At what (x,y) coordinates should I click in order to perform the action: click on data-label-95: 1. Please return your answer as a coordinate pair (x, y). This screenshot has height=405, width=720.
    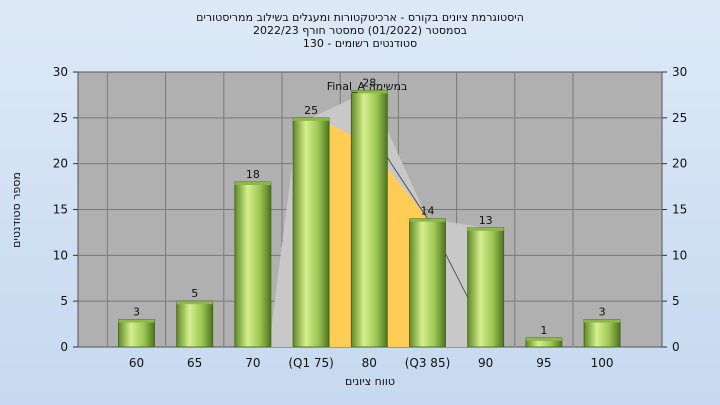
    Looking at the image, I should click on (543, 330).